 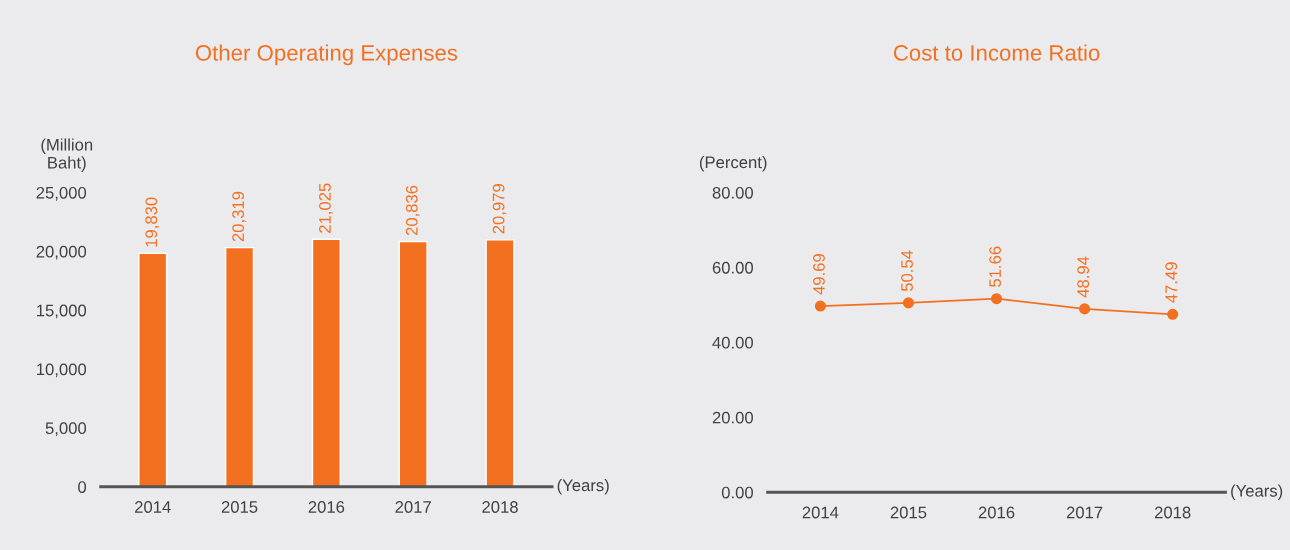 What do you see at coordinates (67, 155) in the screenshot?
I see `y-axis-title: (Million Baht)` at bounding box center [67, 155].